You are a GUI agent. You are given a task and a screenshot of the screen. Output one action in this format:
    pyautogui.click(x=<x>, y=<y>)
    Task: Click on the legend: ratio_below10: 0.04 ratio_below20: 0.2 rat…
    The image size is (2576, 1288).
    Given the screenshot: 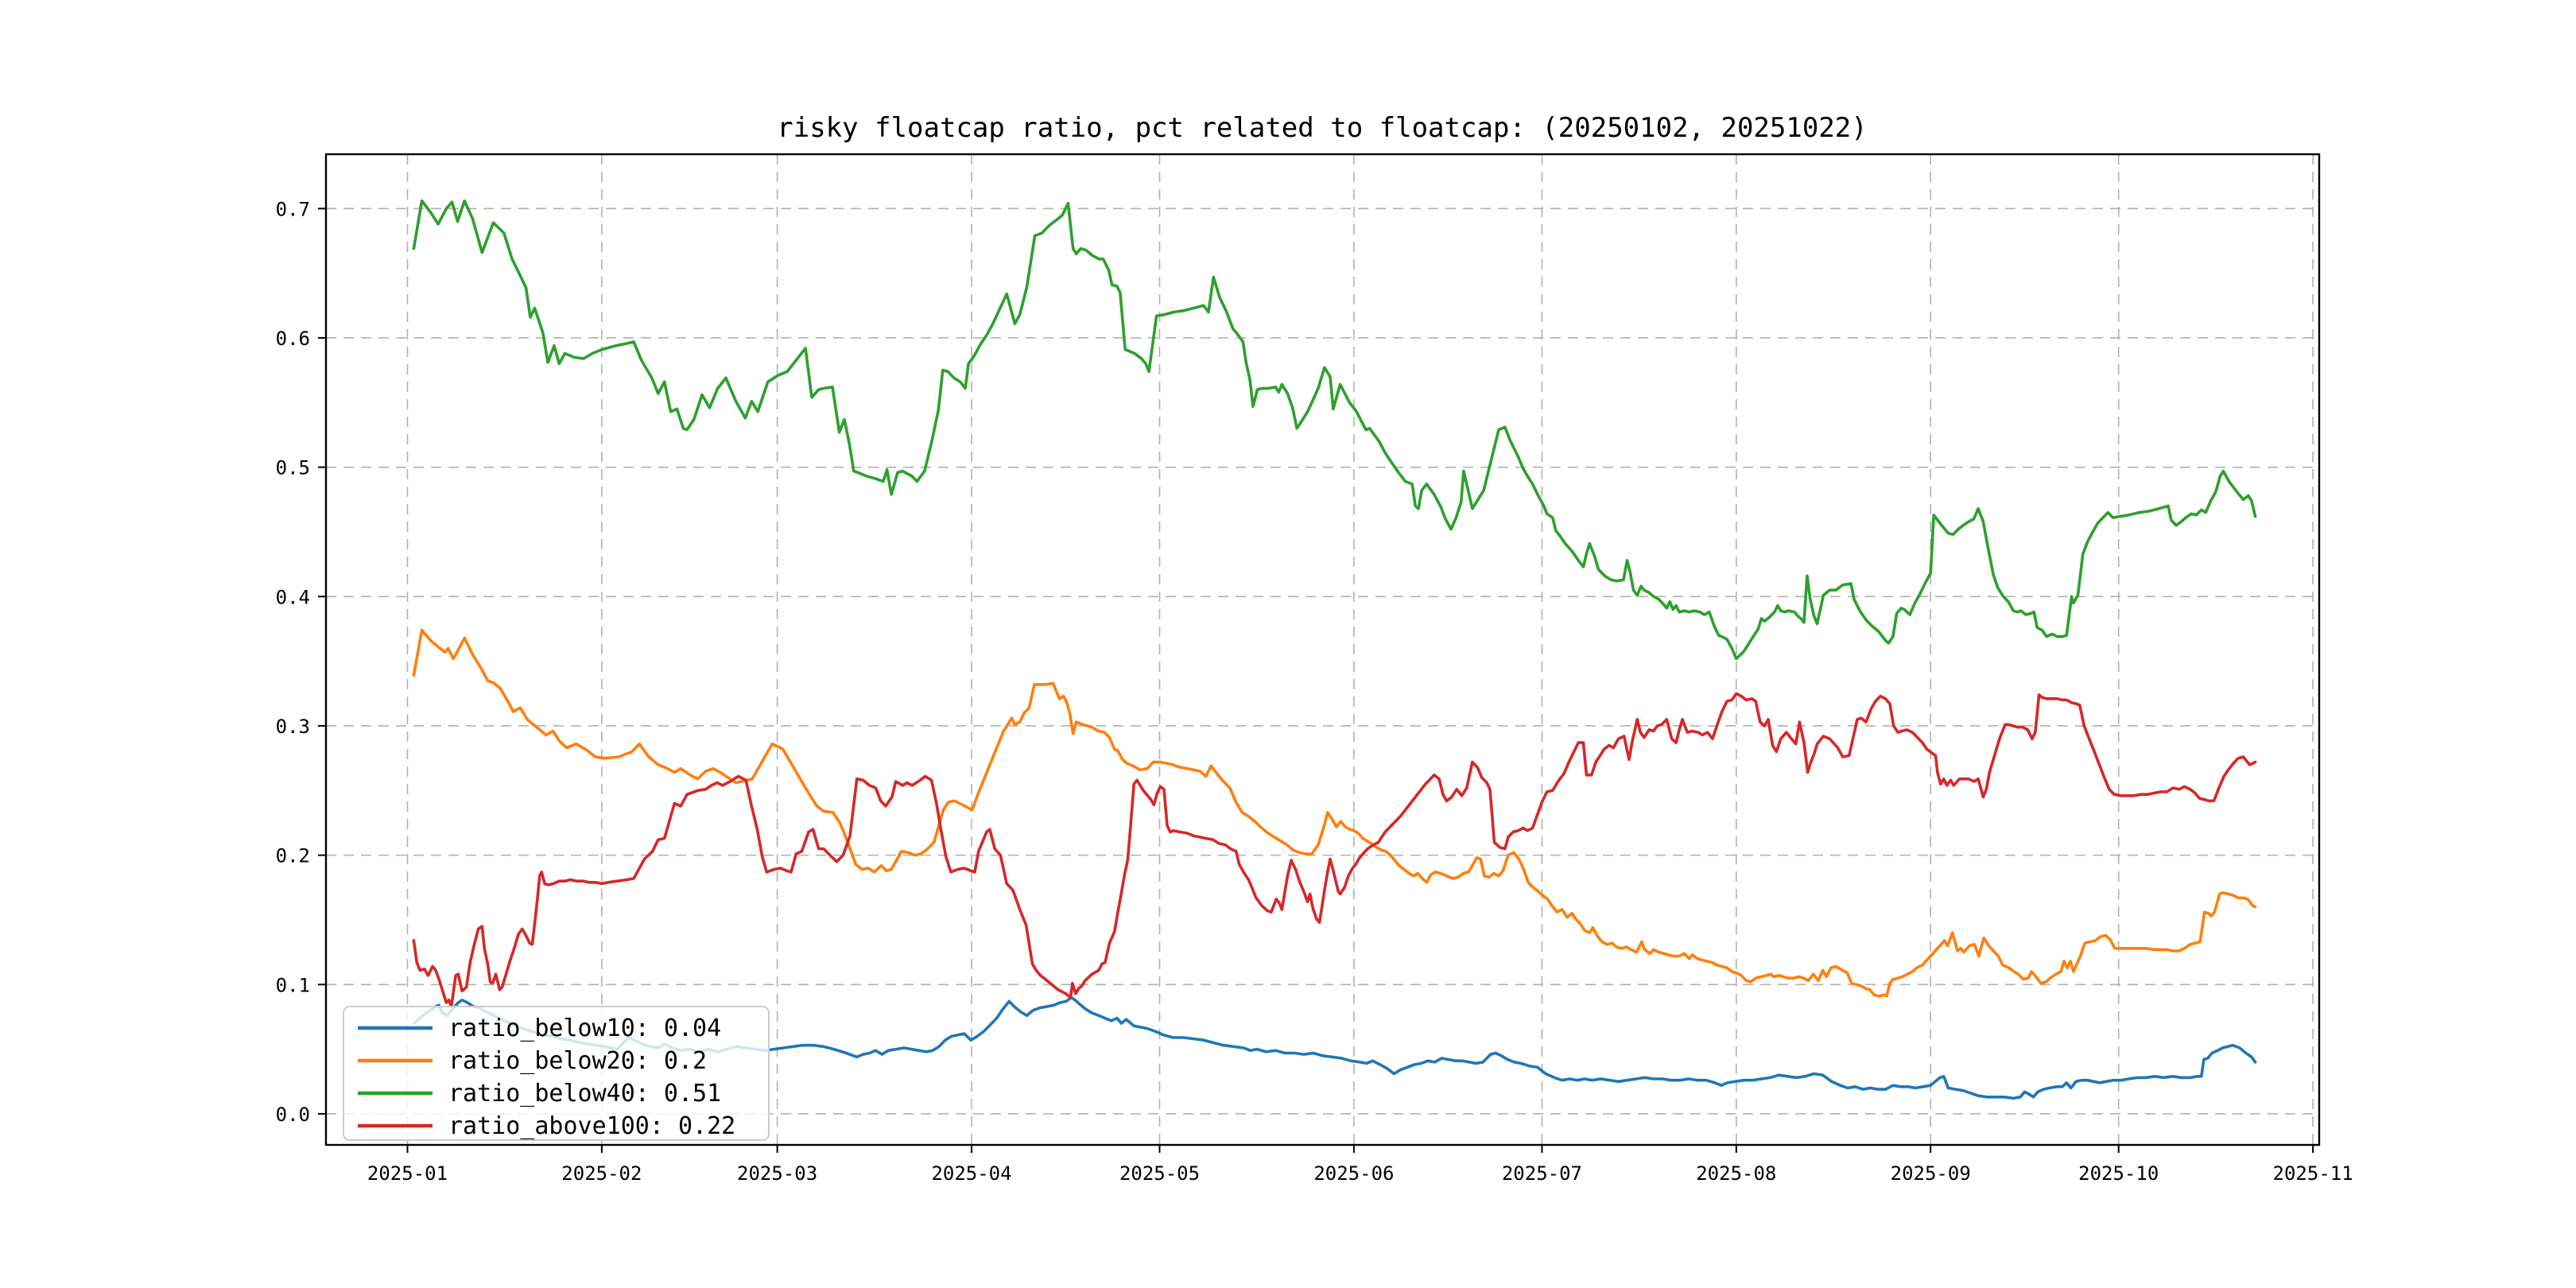 What is the action you would take?
    pyautogui.click(x=557, y=1074)
    